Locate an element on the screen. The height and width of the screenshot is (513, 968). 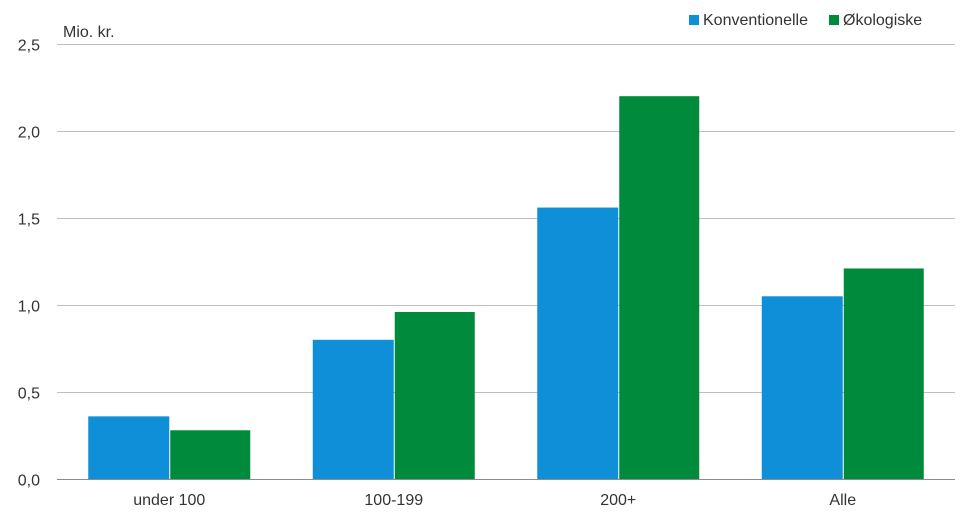
legend-label: Økologiske is located at coordinates (882, 20).